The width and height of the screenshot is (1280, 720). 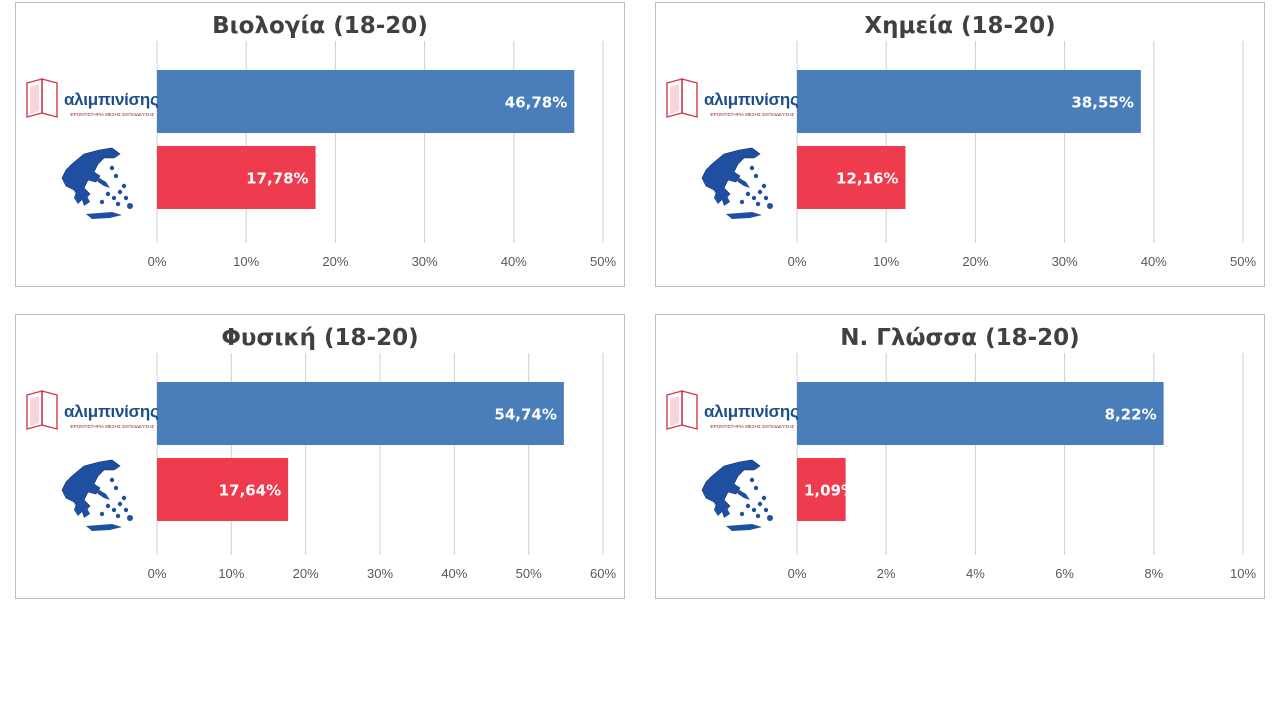 What do you see at coordinates (975, 573) in the screenshot?
I see `tick-label: 4%` at bounding box center [975, 573].